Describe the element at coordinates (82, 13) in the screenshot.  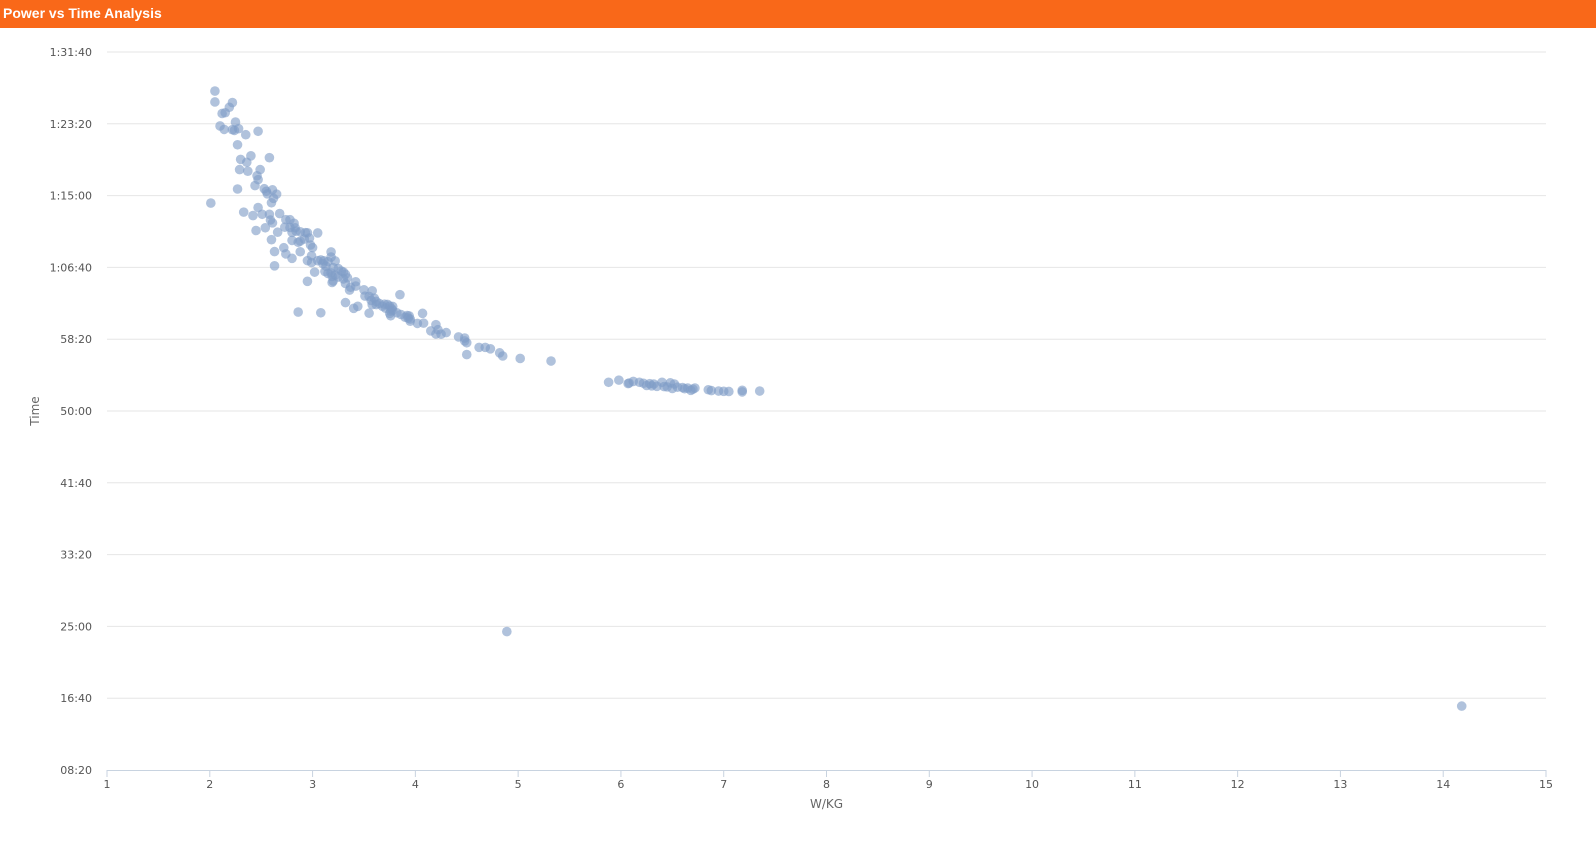
I see `panel-title: Power vs Time Analysis` at that location.